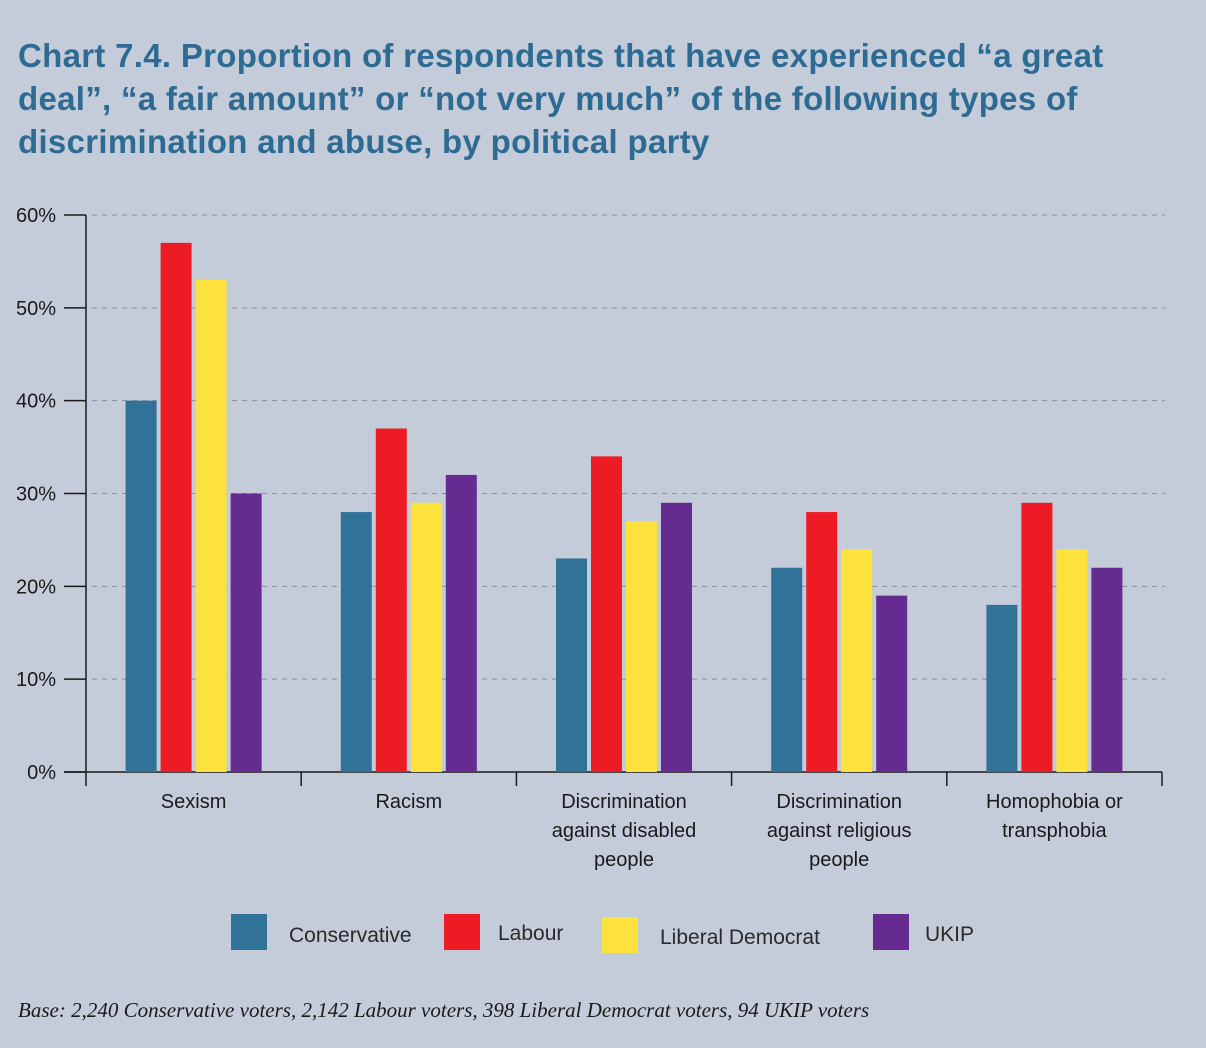  I want to click on legend-swatch-conservative, so click(249, 932).